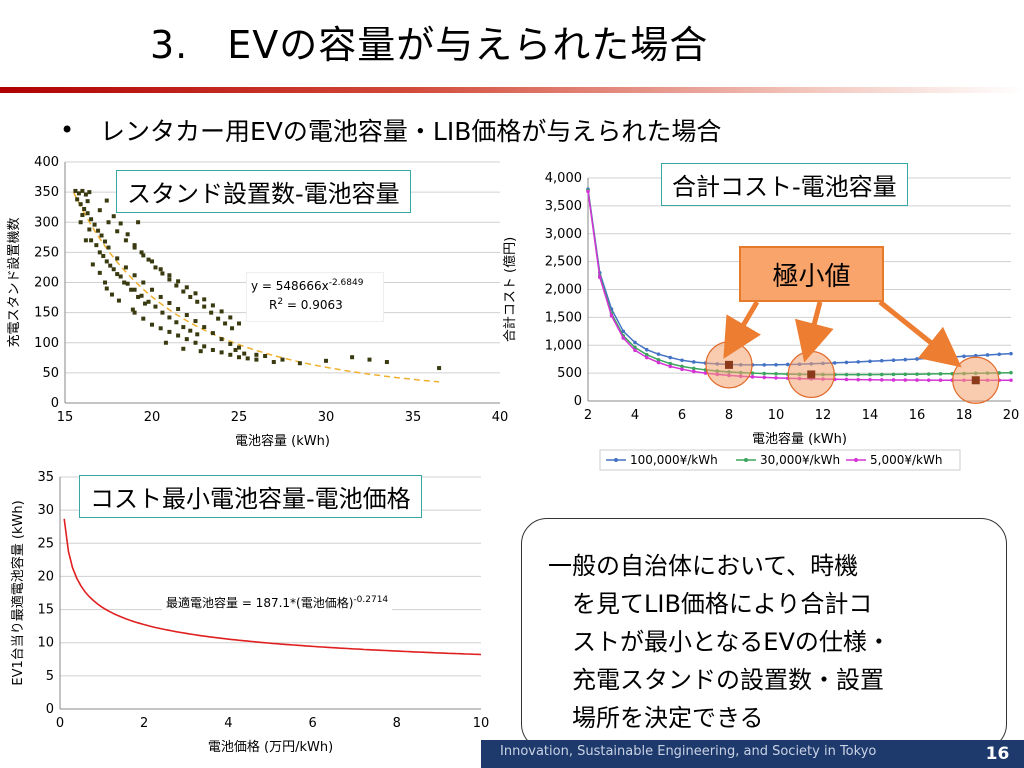  What do you see at coordinates (45, 477) in the screenshot?
I see `y-tick-label: 35` at bounding box center [45, 477].